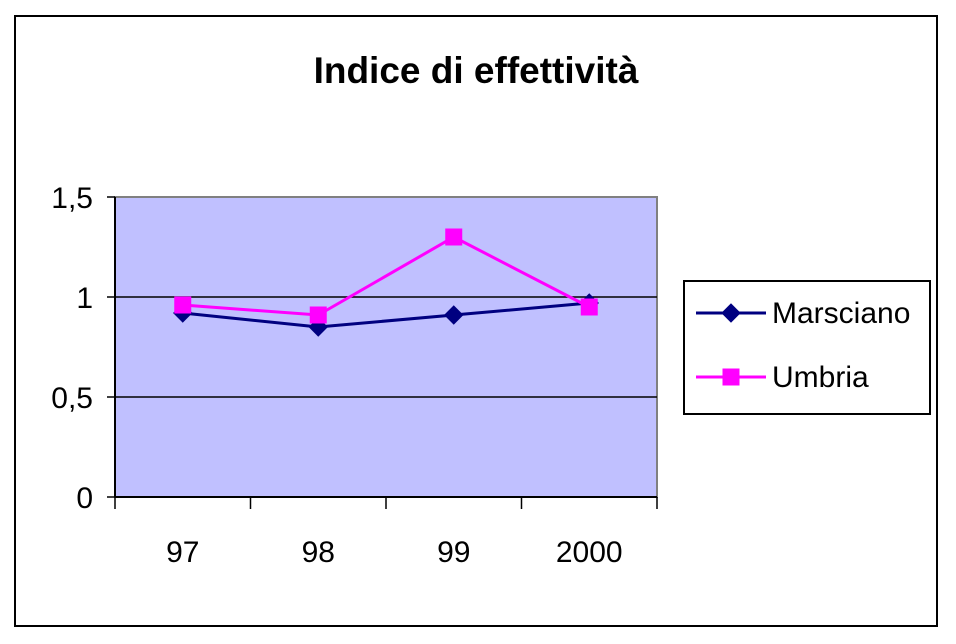 The height and width of the screenshot is (644, 956). I want to click on legend-box, so click(807, 347).